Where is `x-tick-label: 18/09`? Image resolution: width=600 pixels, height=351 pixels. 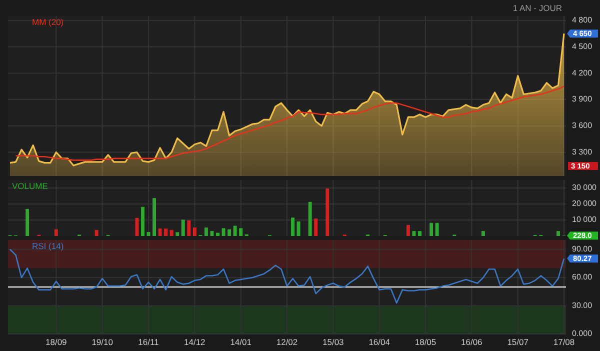
x-tick-label: 18/09 is located at coordinates (57, 342).